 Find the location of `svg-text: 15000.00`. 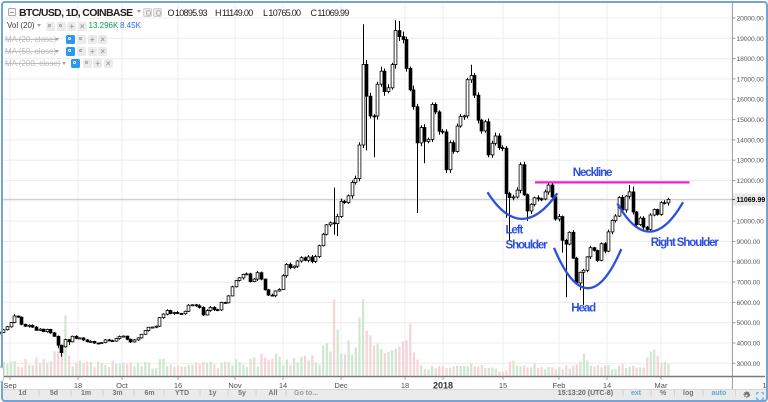

svg-text: 15000.00 is located at coordinates (751, 120).